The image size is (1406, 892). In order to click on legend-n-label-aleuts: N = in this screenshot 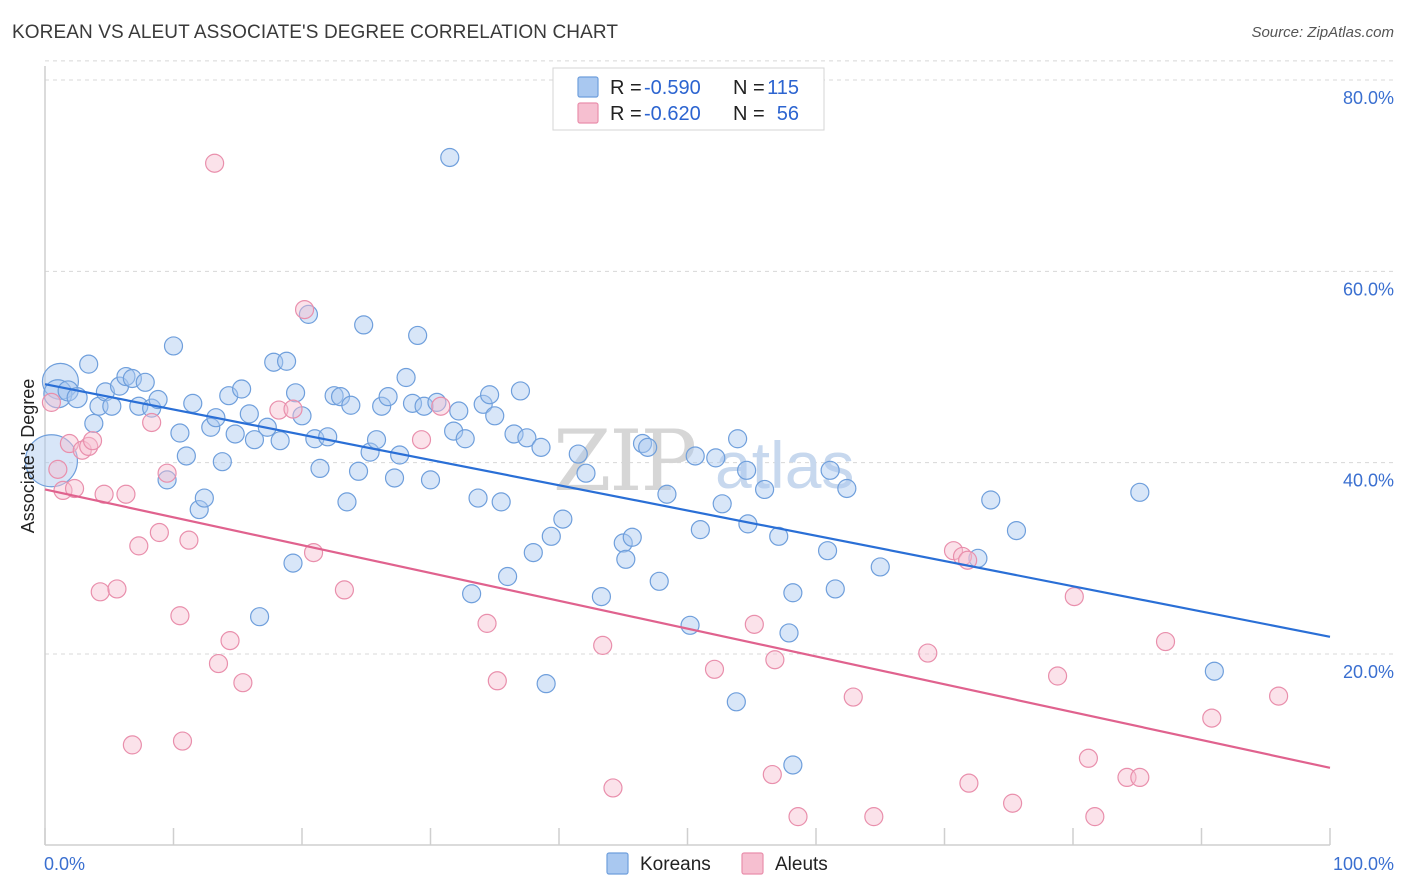, I will do `click(749, 114)`.